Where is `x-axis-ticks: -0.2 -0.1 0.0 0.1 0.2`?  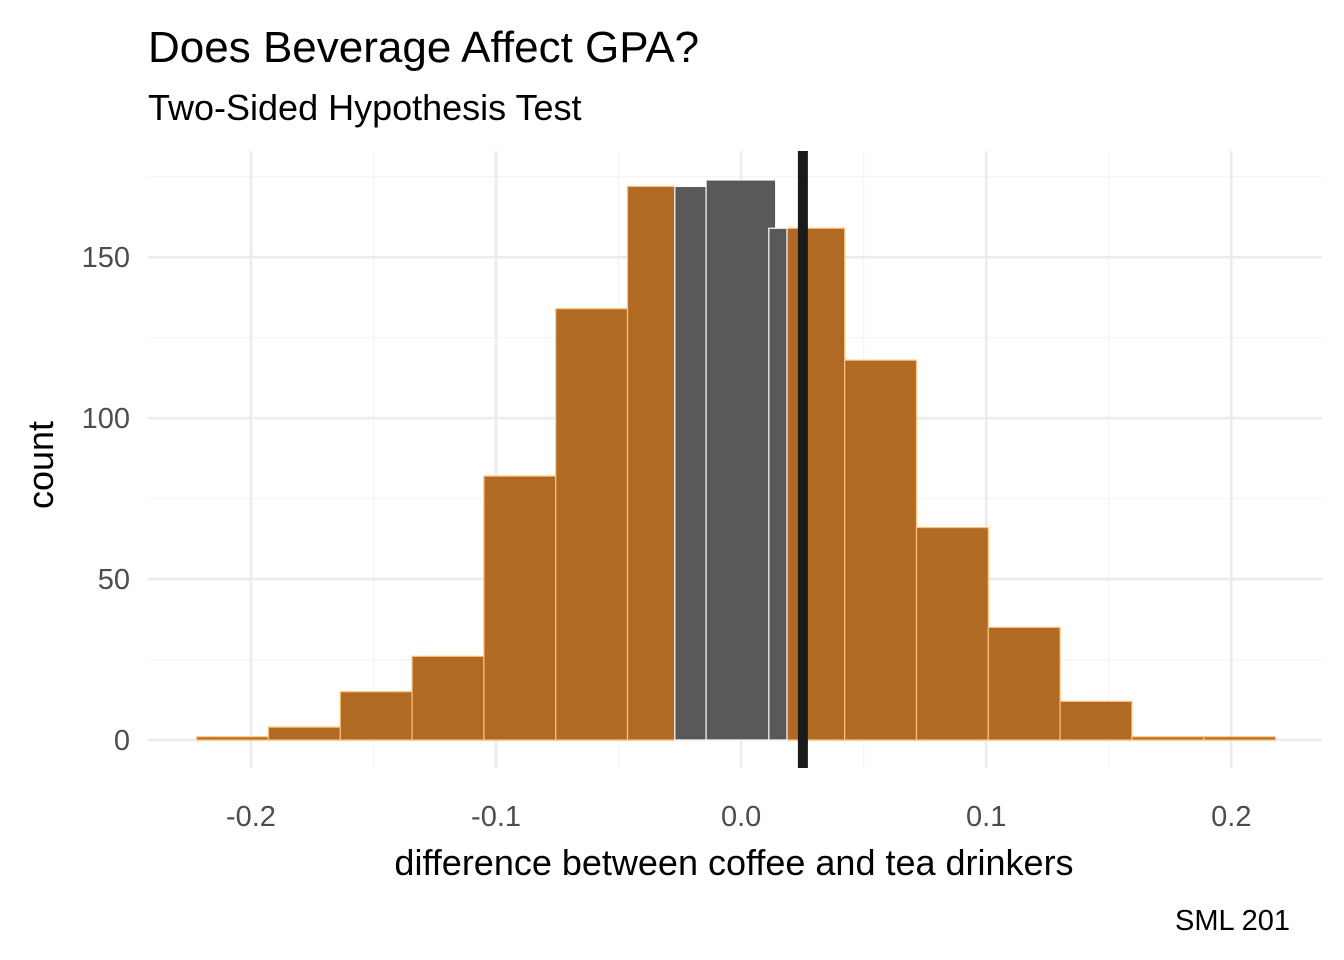 x-axis-ticks: -0.2 -0.1 0.0 0.1 0.2 is located at coordinates (739, 817).